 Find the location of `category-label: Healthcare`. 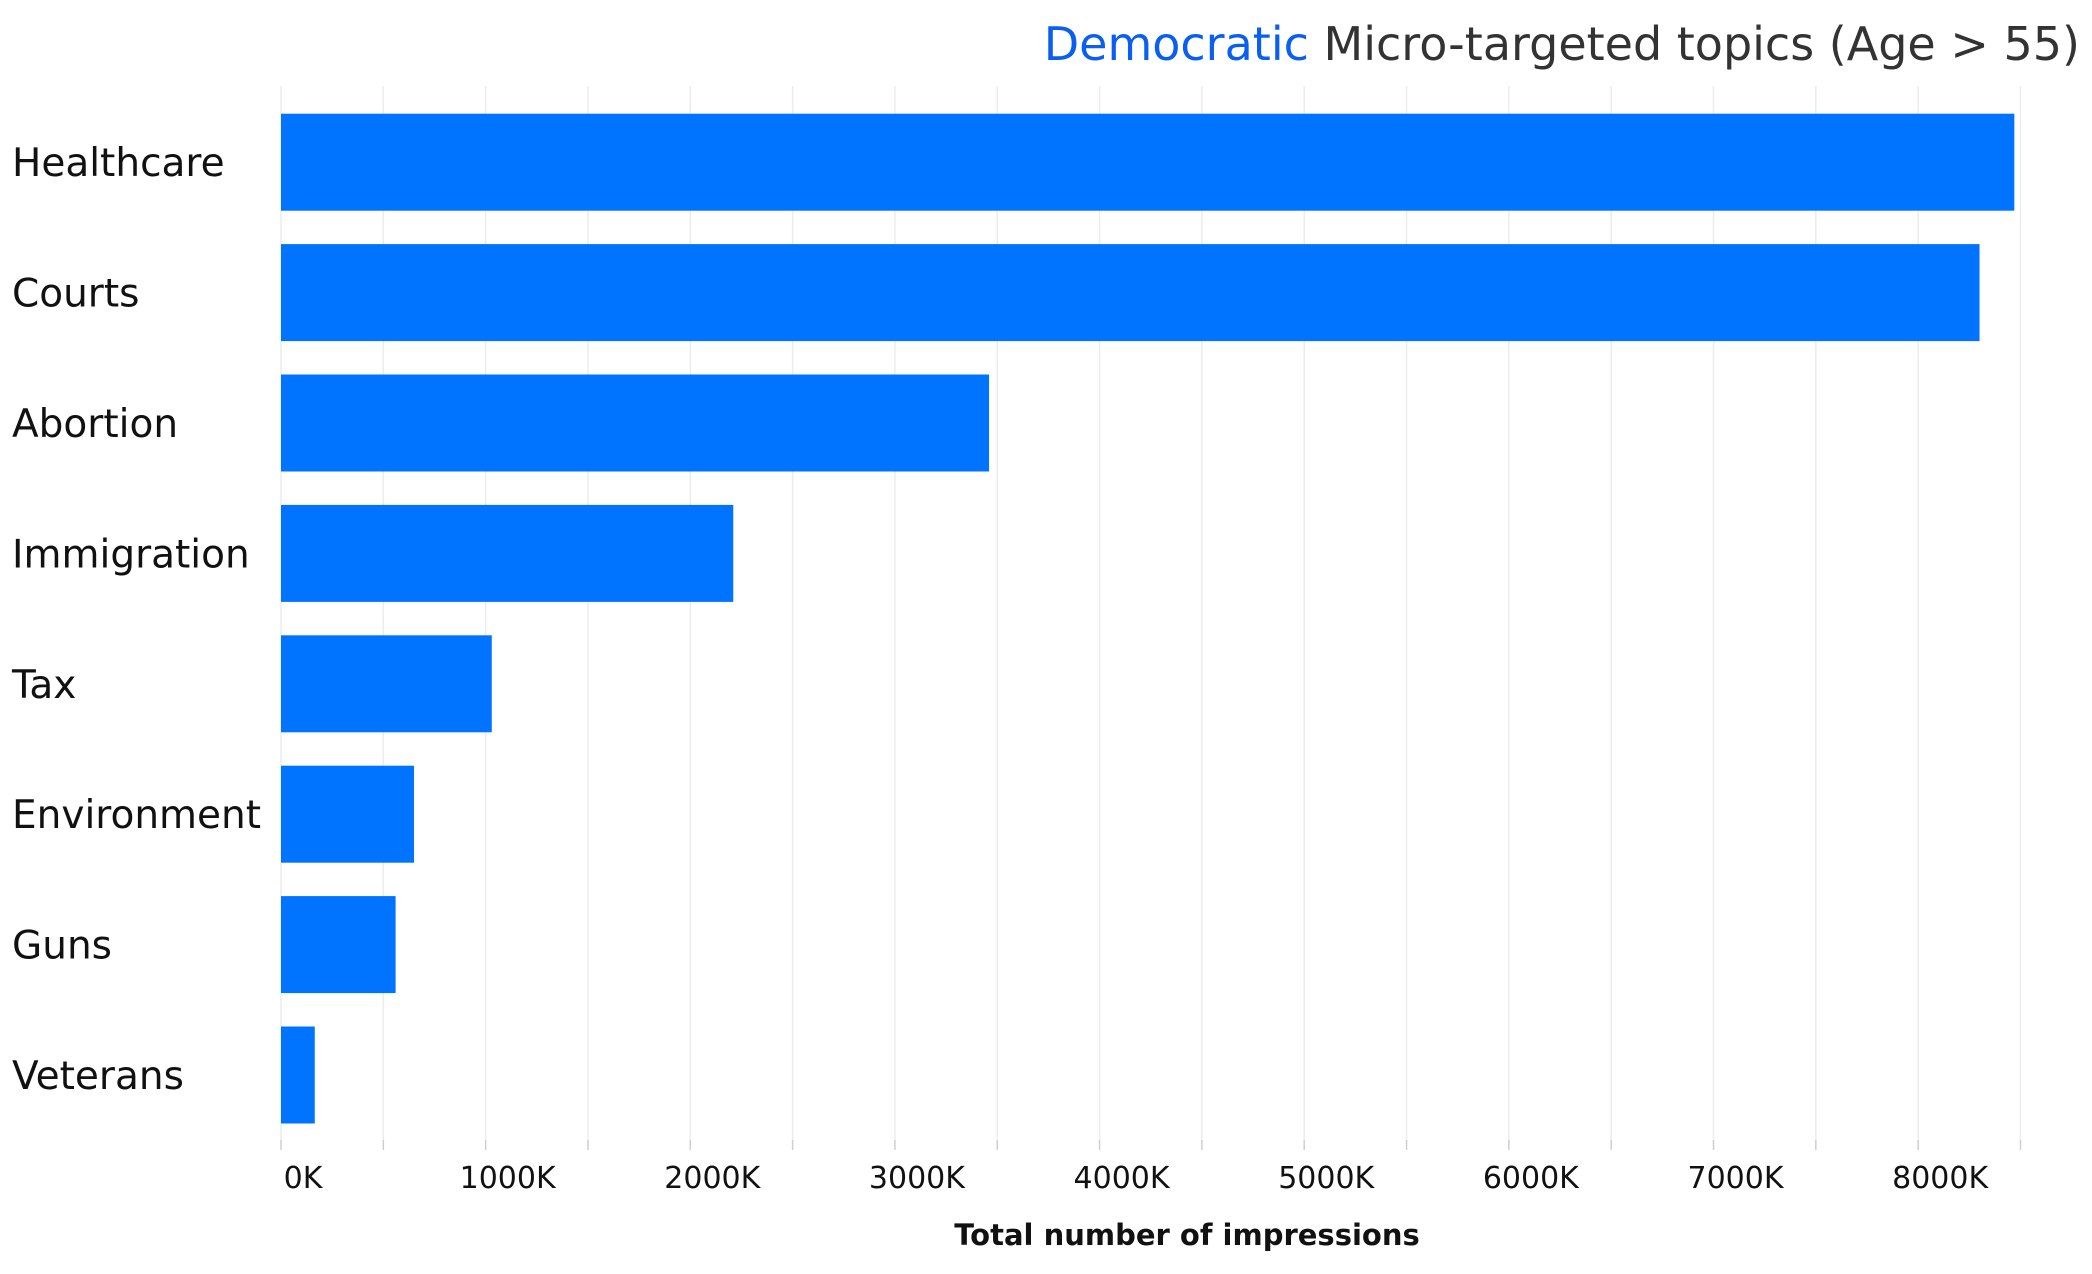

category-label: Healthcare is located at coordinates (118, 163).